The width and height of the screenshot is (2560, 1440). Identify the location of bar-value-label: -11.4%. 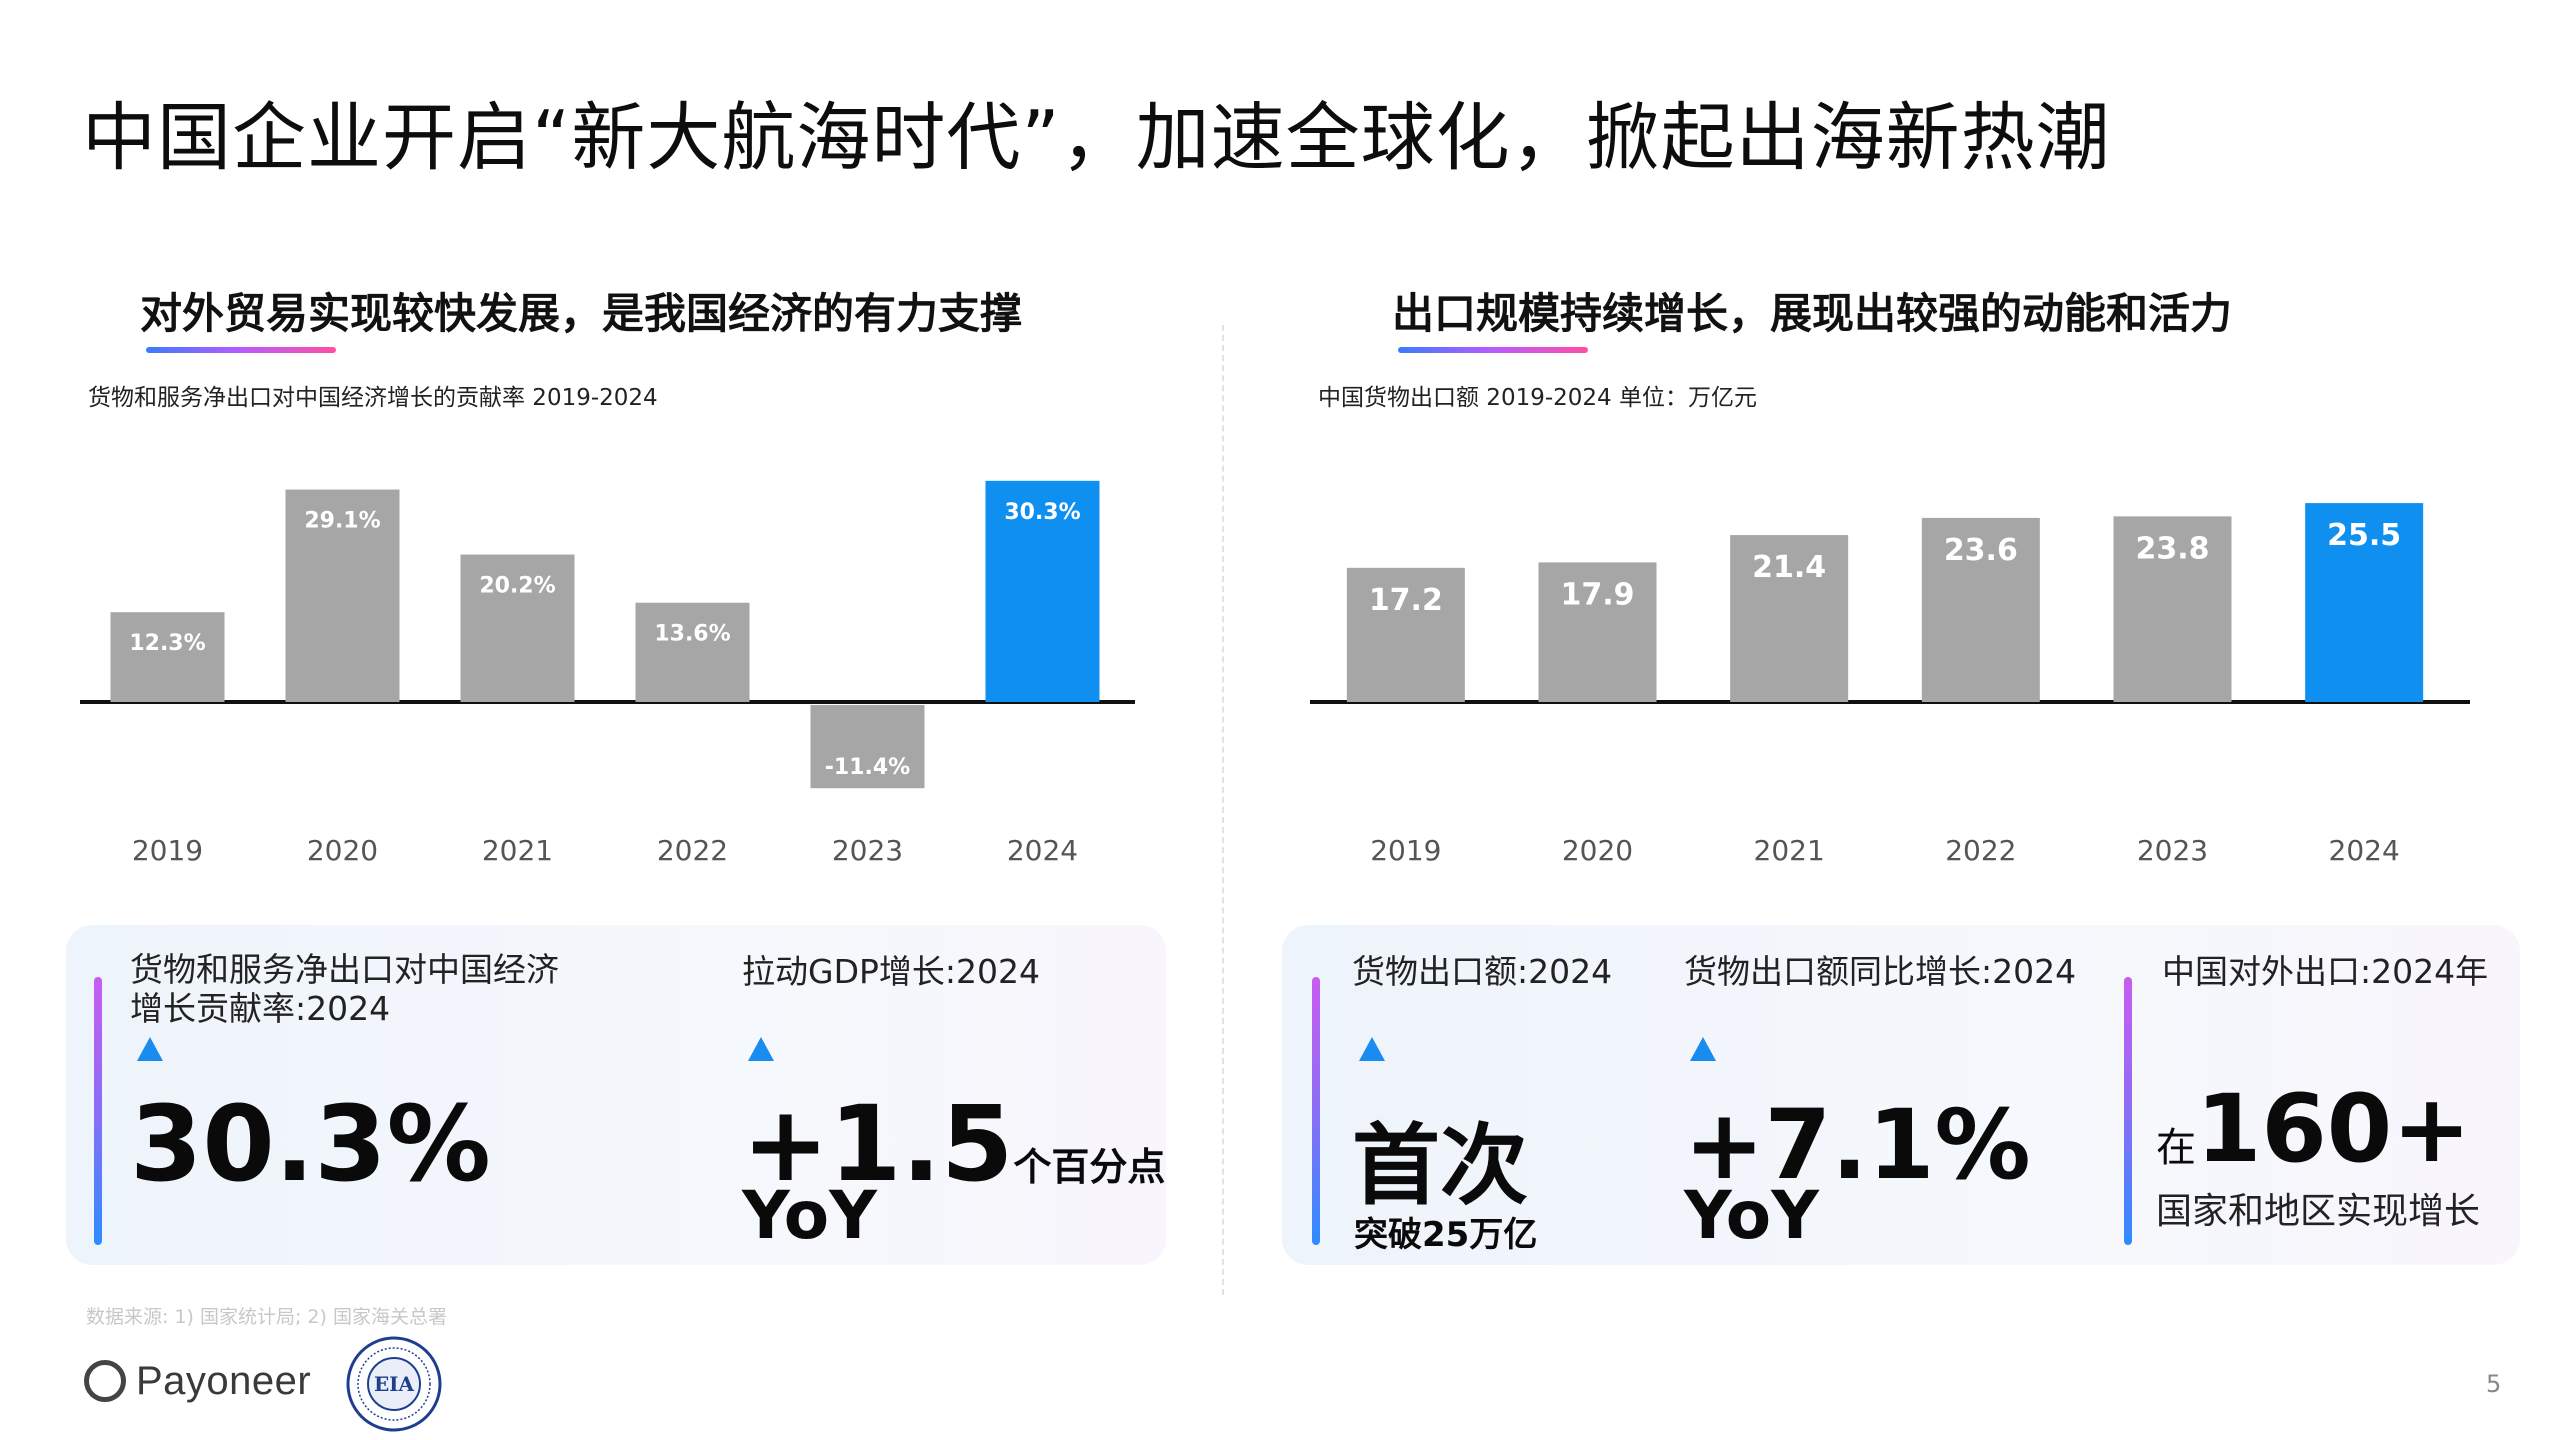
(867, 767).